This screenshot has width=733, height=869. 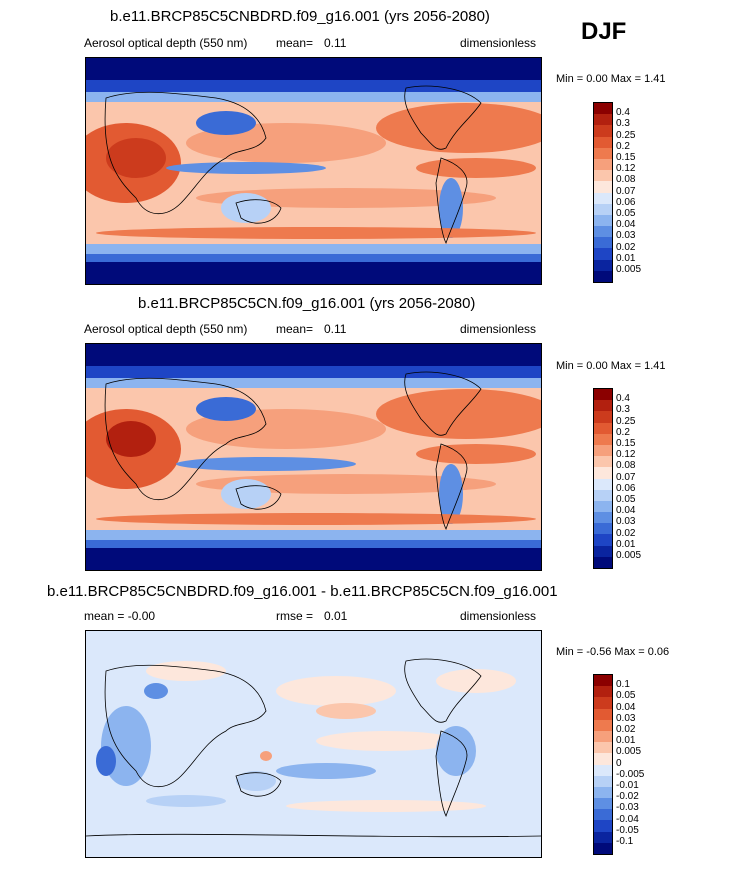 I want to click on panel3-colorbar-tick-label: 0.04, so click(x=626, y=707).